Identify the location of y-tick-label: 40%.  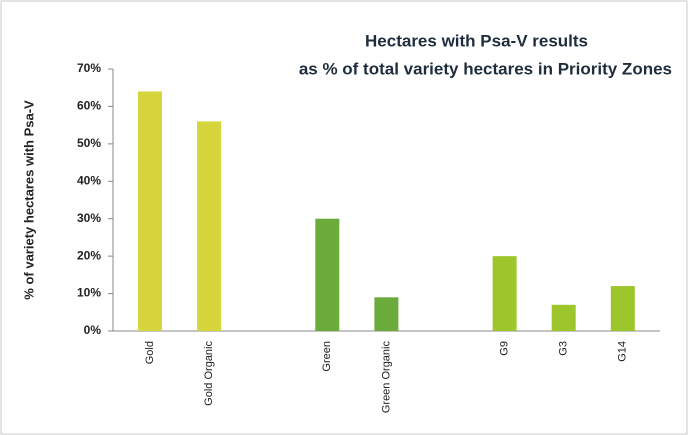
(89, 180).